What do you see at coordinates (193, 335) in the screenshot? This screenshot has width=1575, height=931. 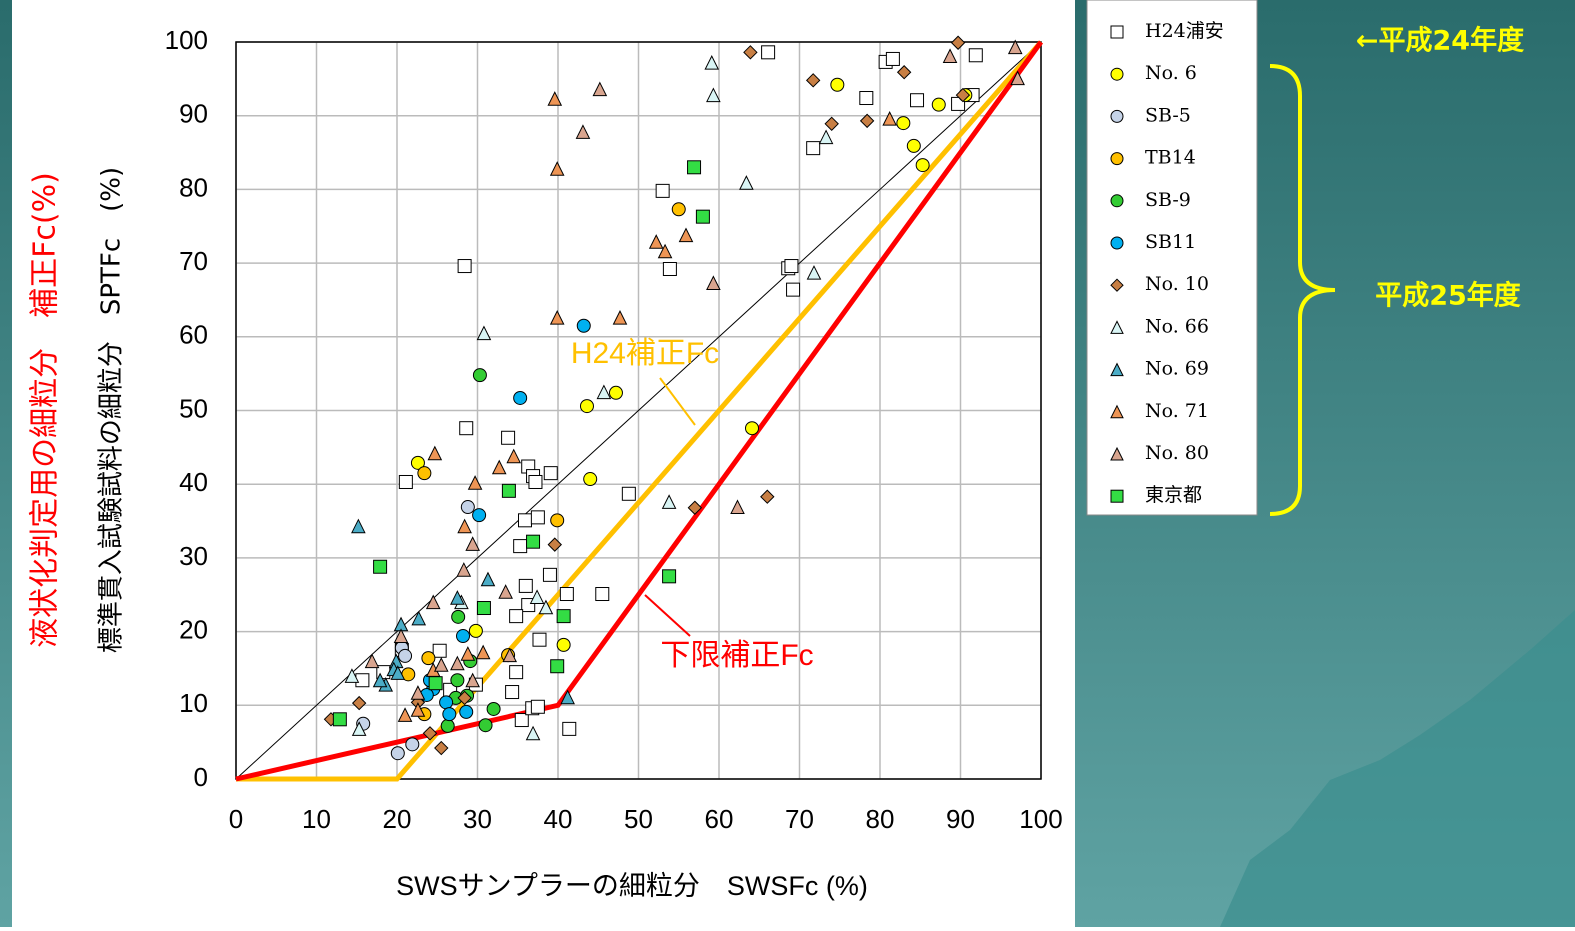 I see `y-tick-label: 60` at bounding box center [193, 335].